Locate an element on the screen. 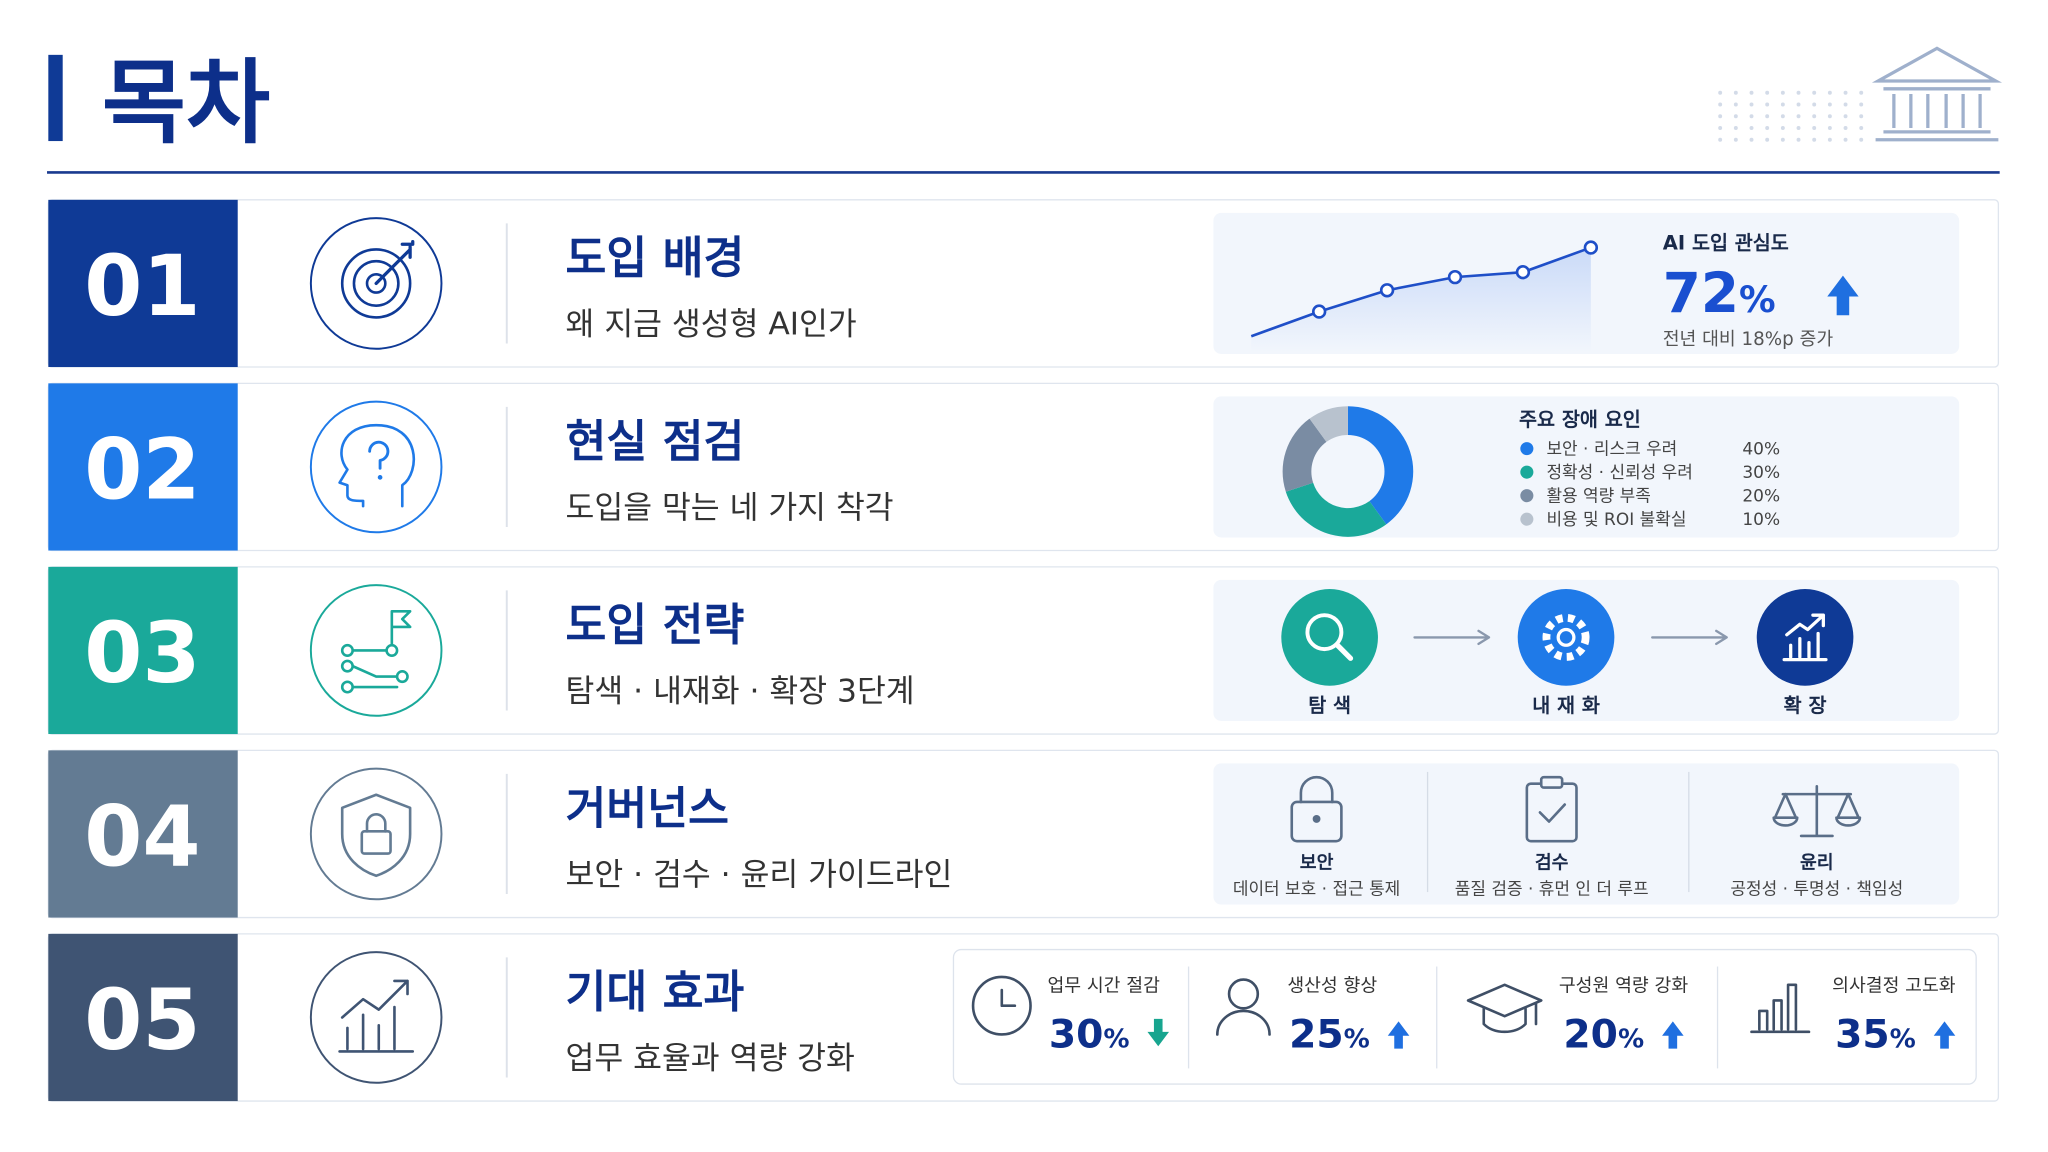 This screenshot has width=2048, height=1152. interest-label: AI 도입 관심도 is located at coordinates (1726, 242).